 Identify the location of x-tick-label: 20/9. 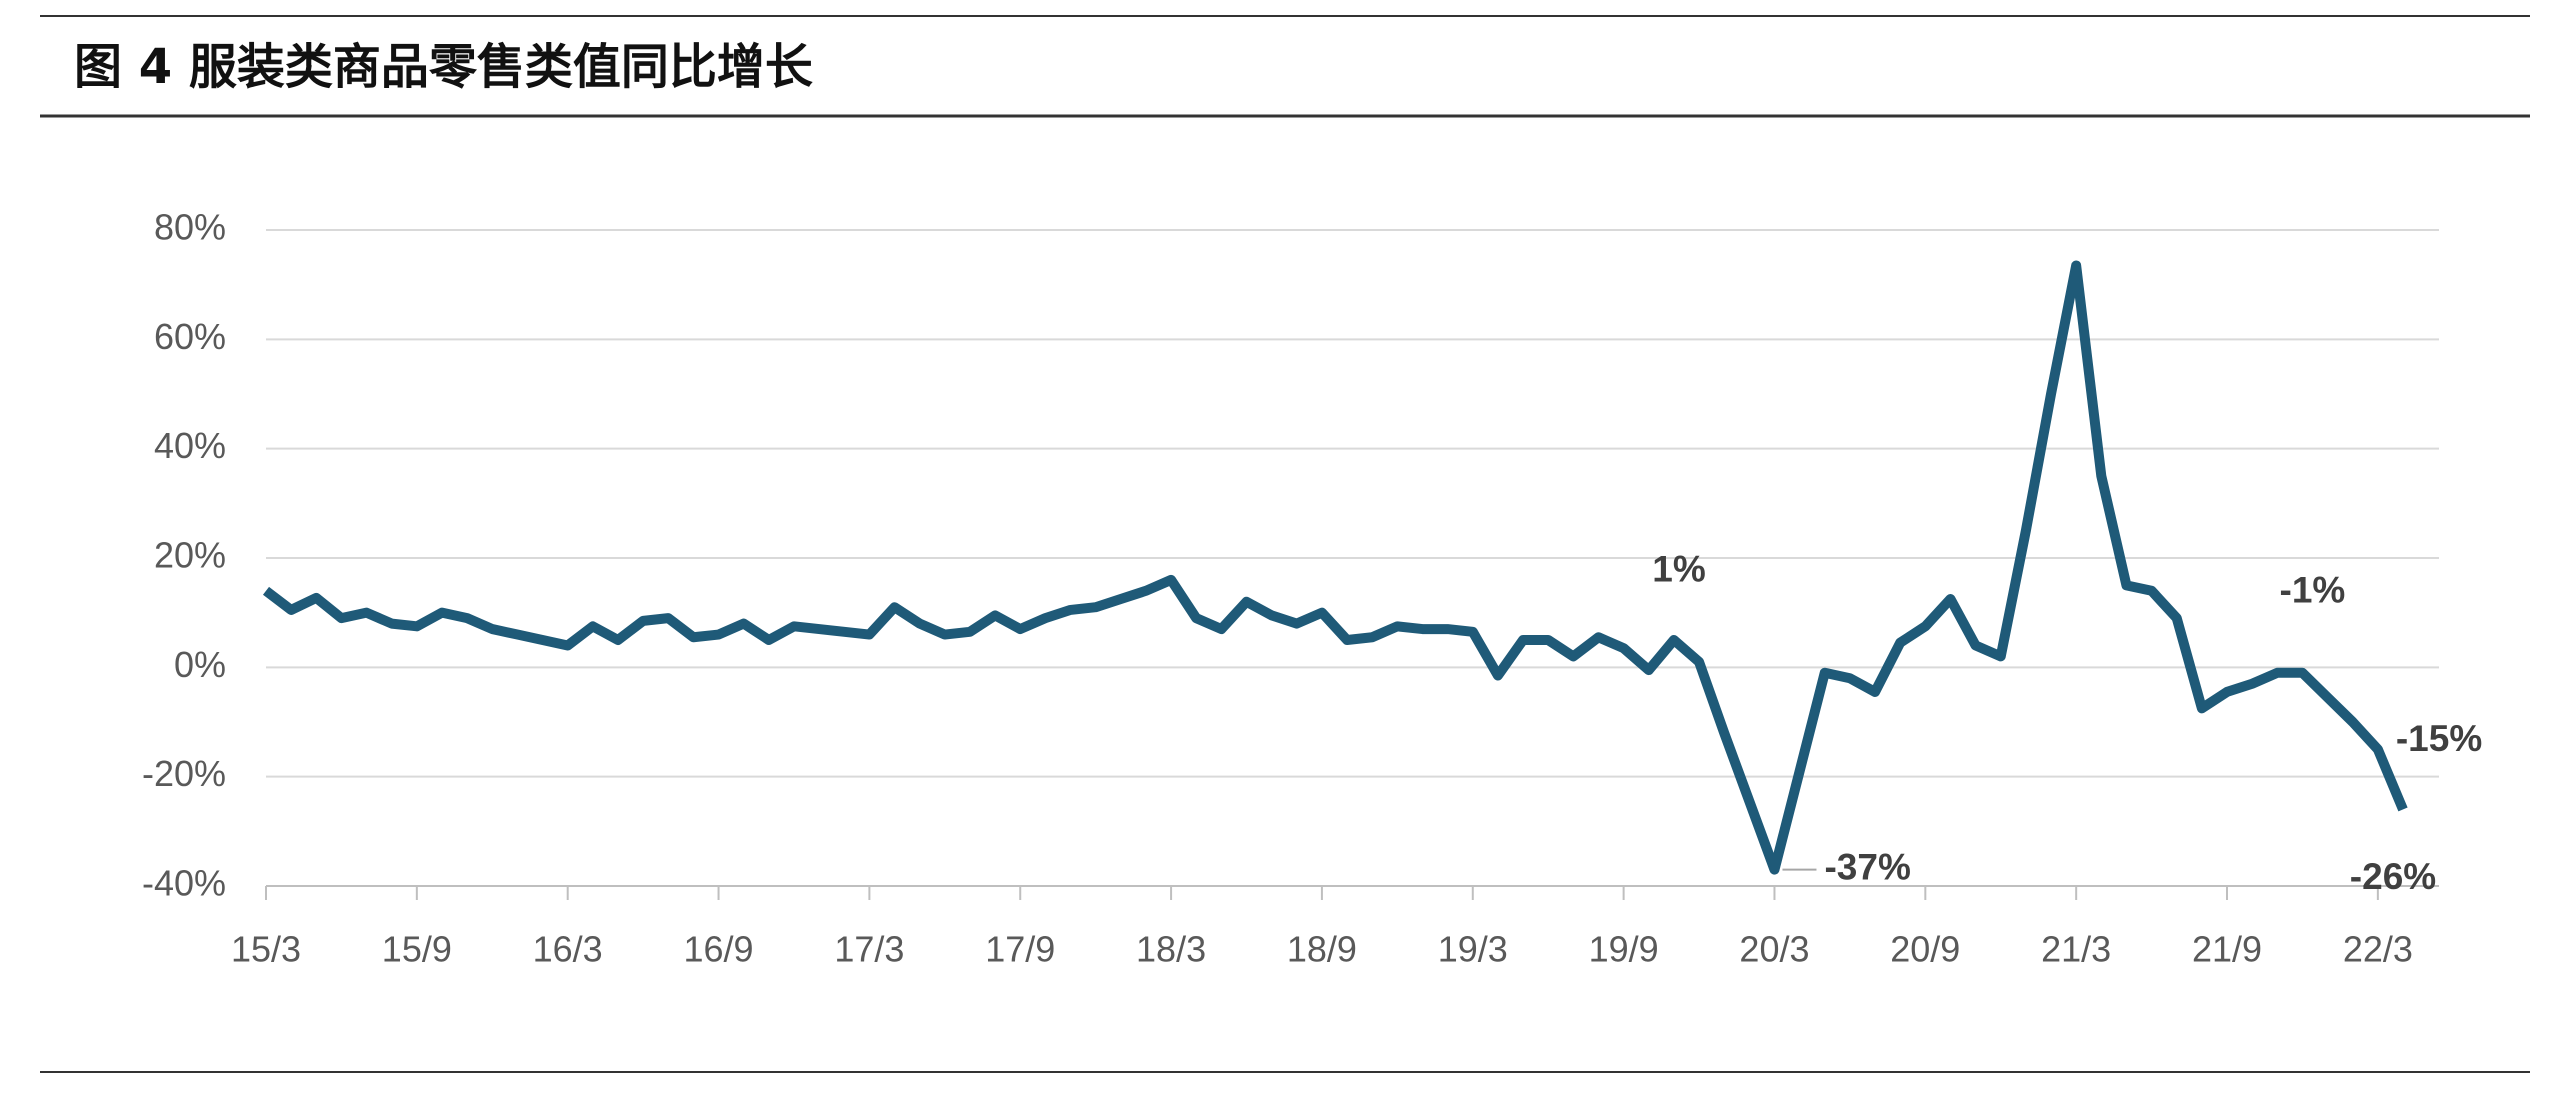
(1925, 949).